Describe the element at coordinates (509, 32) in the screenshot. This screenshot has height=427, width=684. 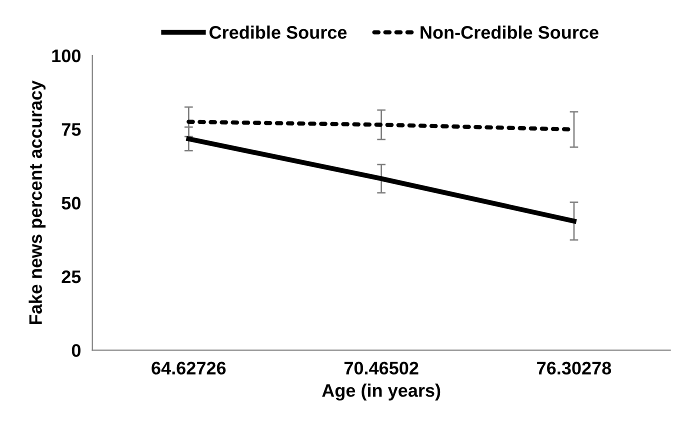
I see `legend-label: Non-Credible Source` at that location.